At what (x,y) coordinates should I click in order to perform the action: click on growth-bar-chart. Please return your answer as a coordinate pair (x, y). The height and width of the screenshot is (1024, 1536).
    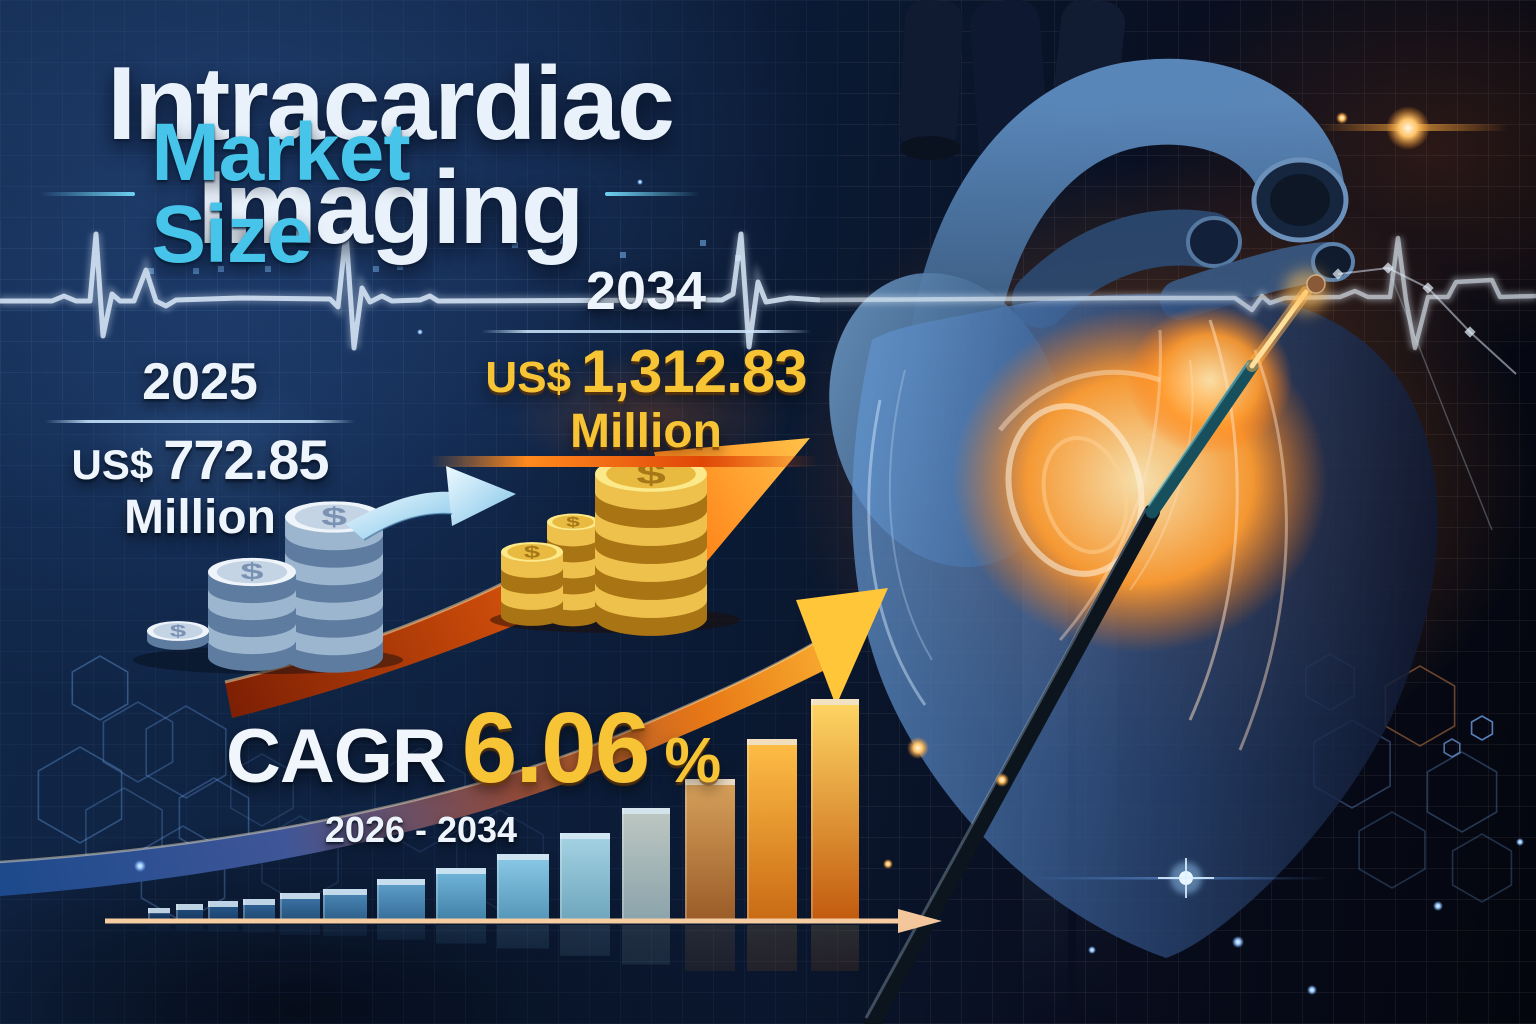
    Looking at the image, I should click on (503, 835).